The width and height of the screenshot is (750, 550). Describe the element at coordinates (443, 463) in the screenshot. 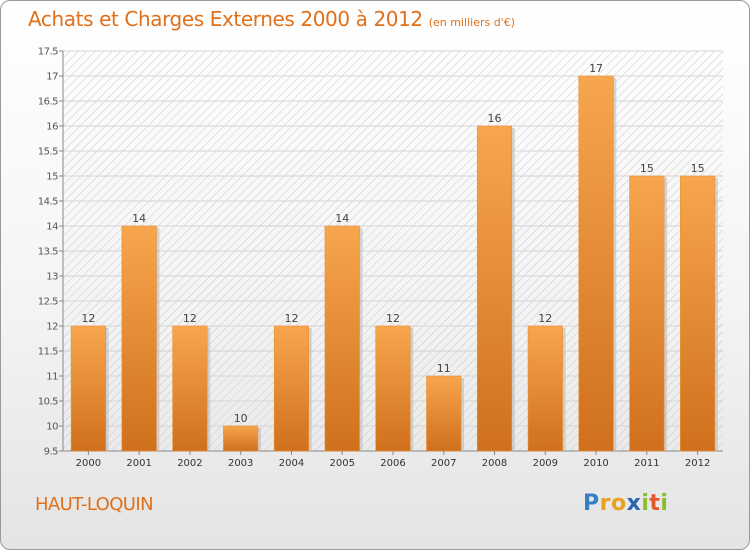

I see `x-tick-label: 2007` at that location.